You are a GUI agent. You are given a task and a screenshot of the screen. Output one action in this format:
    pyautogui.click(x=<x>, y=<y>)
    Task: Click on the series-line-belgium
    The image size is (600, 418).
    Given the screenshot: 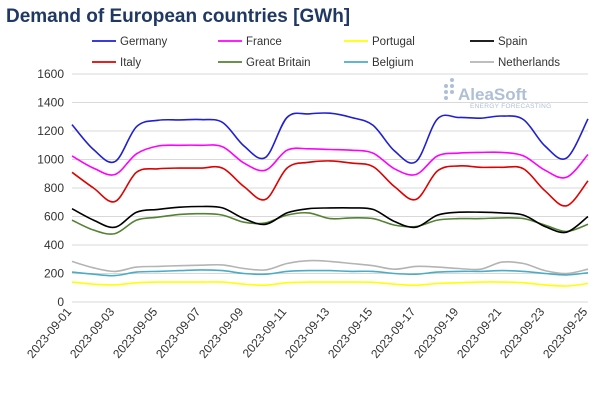 What is the action you would take?
    pyautogui.click(x=330, y=273)
    